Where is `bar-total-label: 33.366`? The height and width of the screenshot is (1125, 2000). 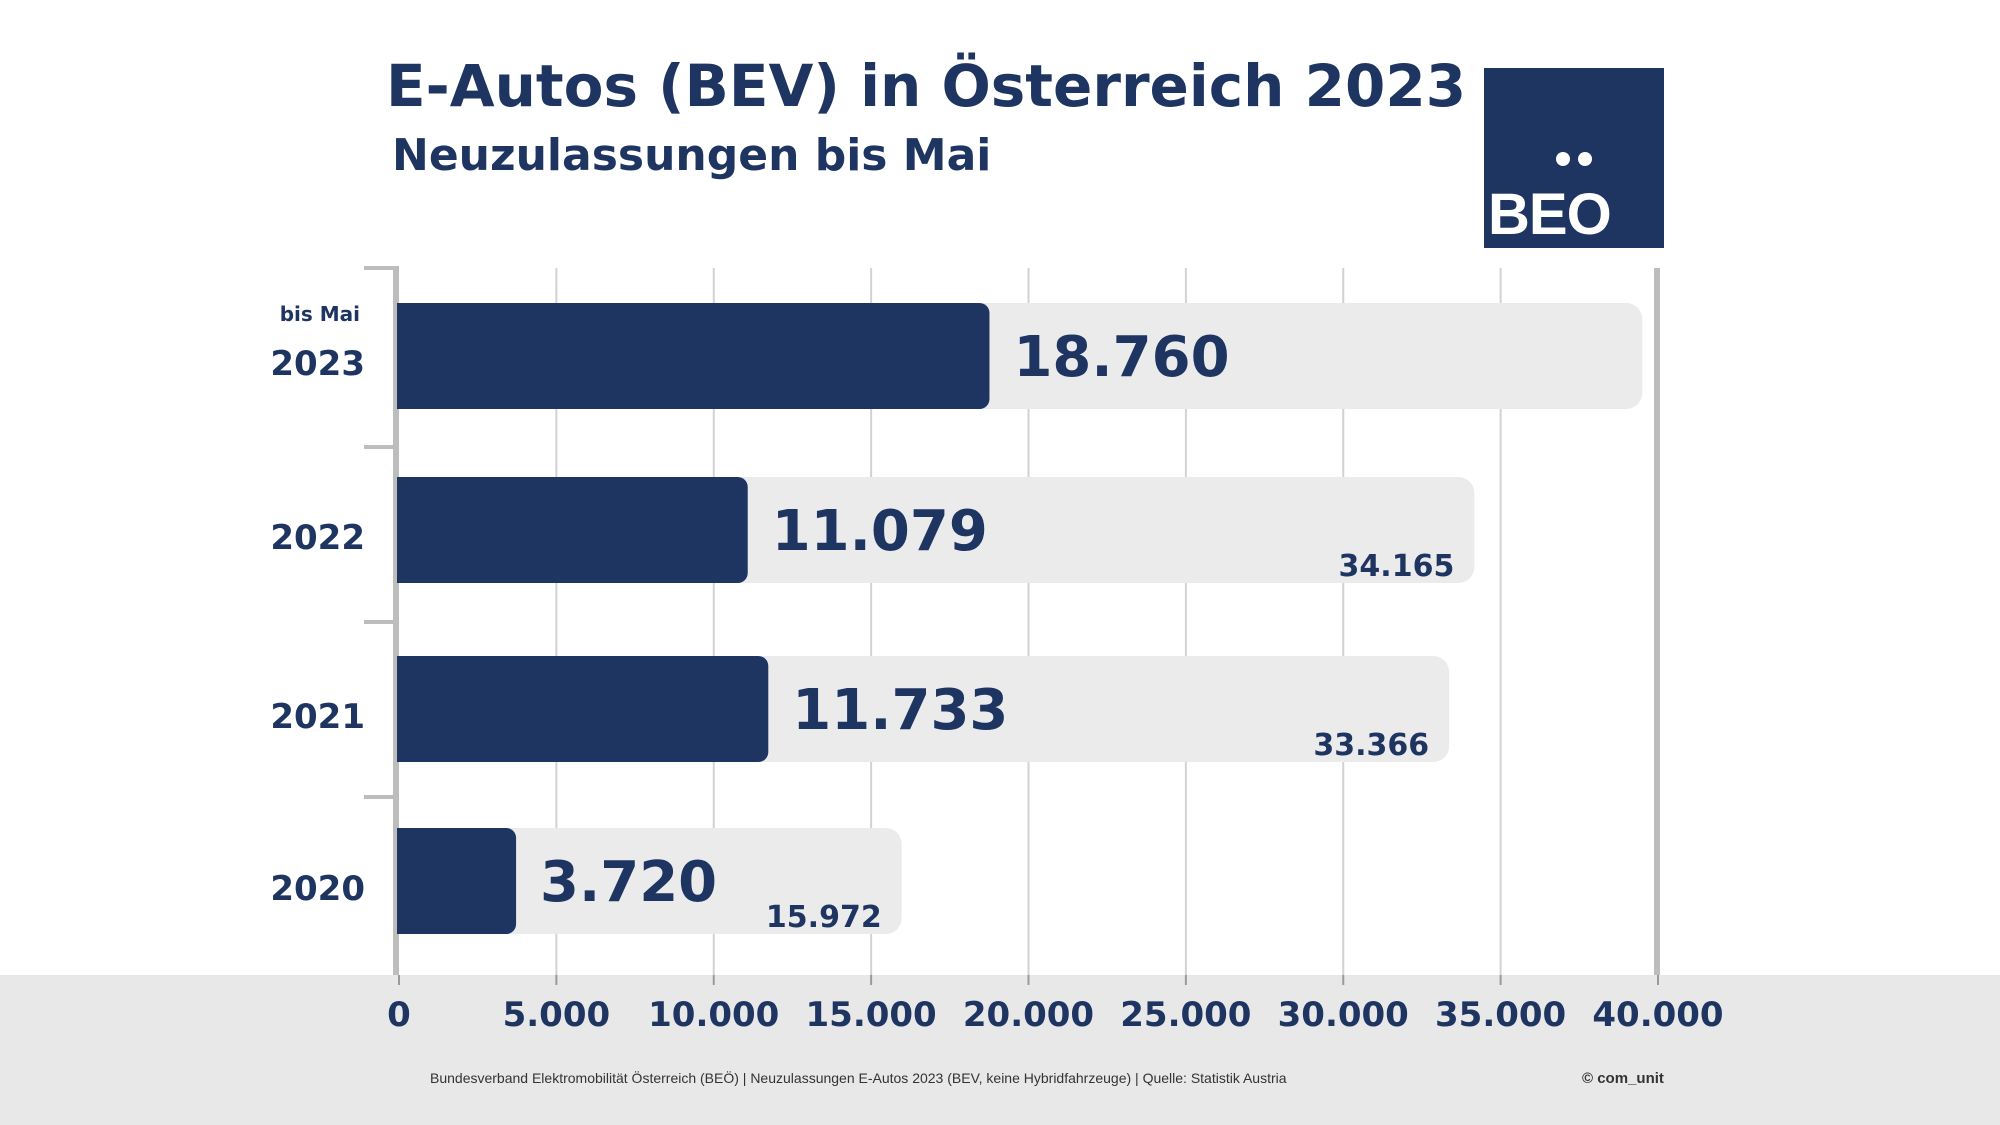 bar-total-label: 33.366 is located at coordinates (1371, 745).